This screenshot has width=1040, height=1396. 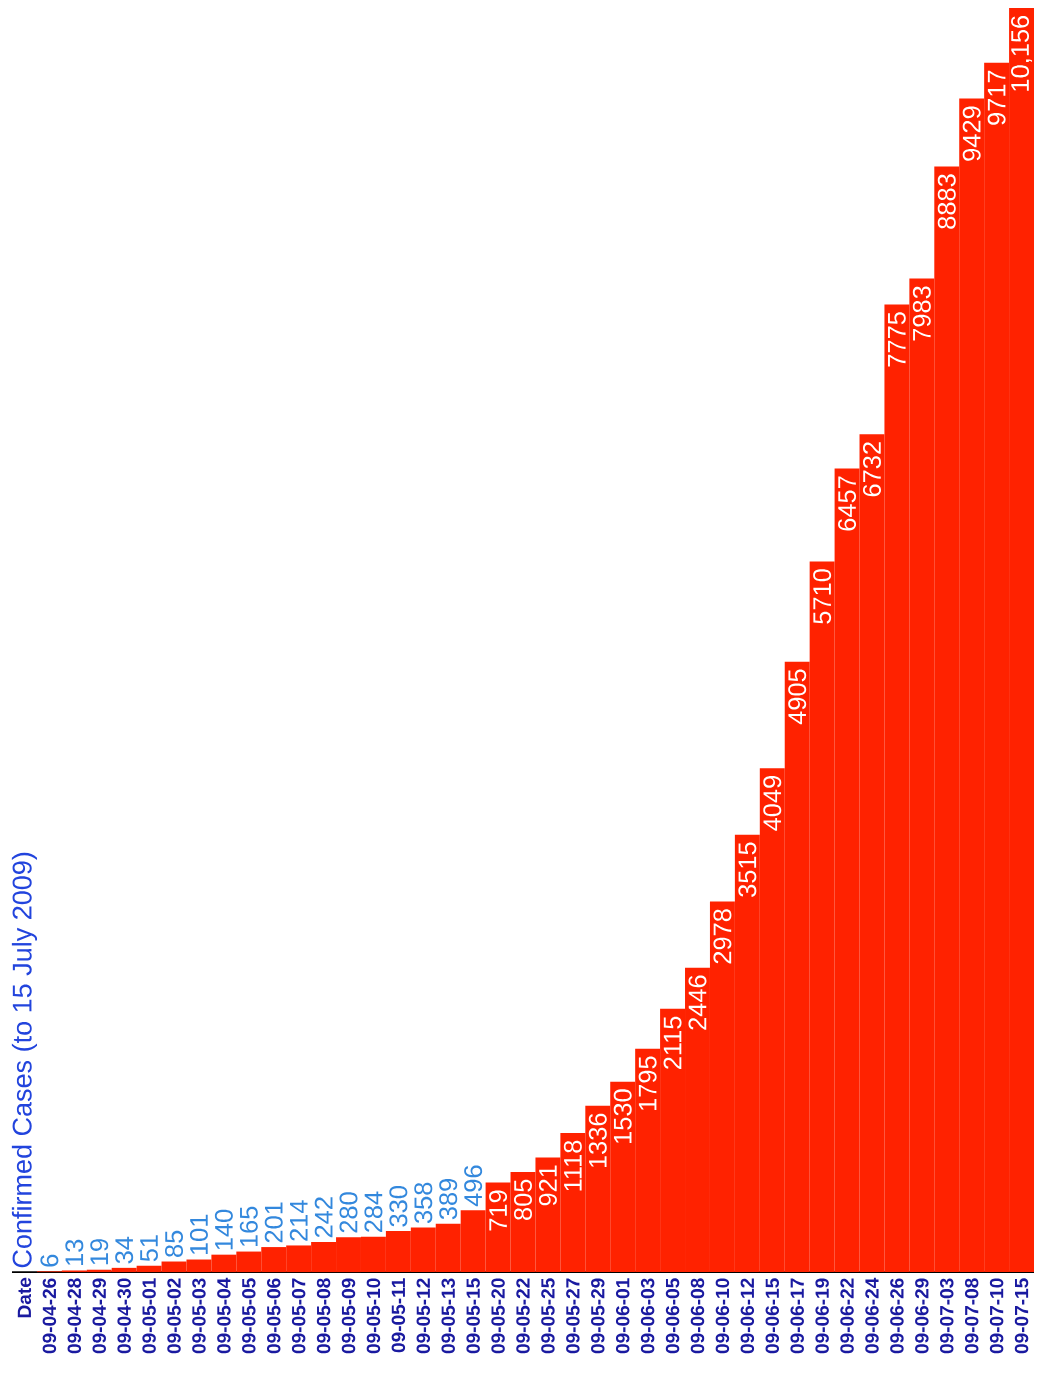 What do you see at coordinates (198, 1234) in the screenshot?
I see `data-label: 101` at bounding box center [198, 1234].